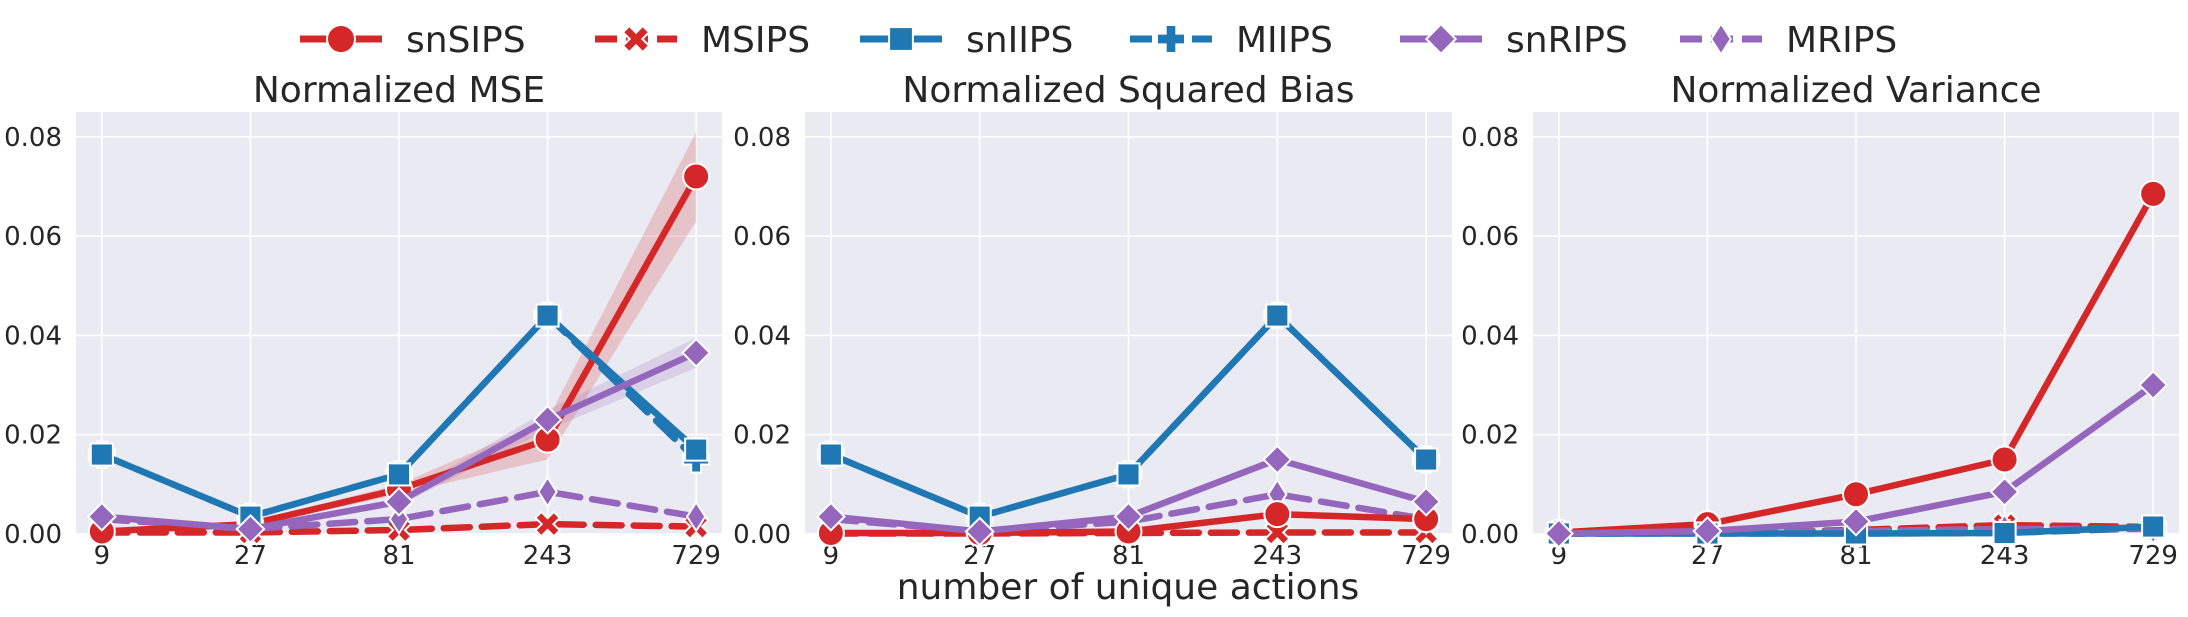 Image resolution: width=2188 pixels, height=617 pixels. What do you see at coordinates (1171, 39) in the screenshot?
I see `legend-marker-plus-icon` at bounding box center [1171, 39].